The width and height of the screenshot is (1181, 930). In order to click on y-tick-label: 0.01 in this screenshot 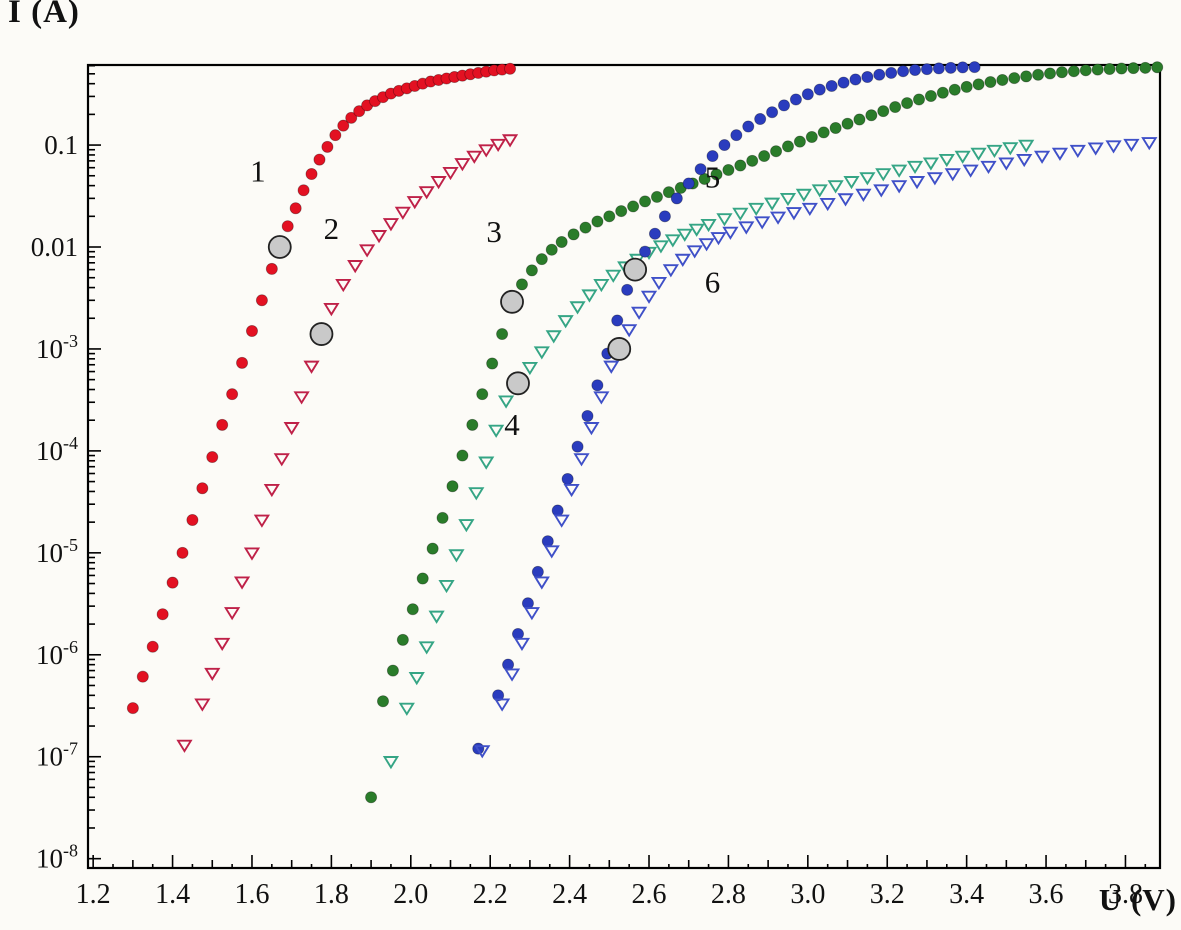, I will do `click(54, 247)`.